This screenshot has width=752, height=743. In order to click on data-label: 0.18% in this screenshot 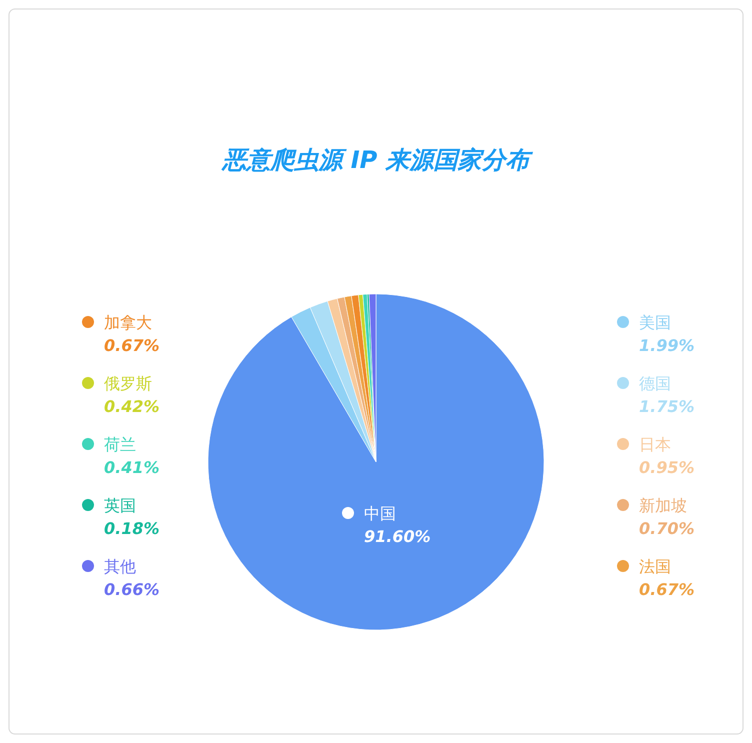, I will do `click(132, 528)`.